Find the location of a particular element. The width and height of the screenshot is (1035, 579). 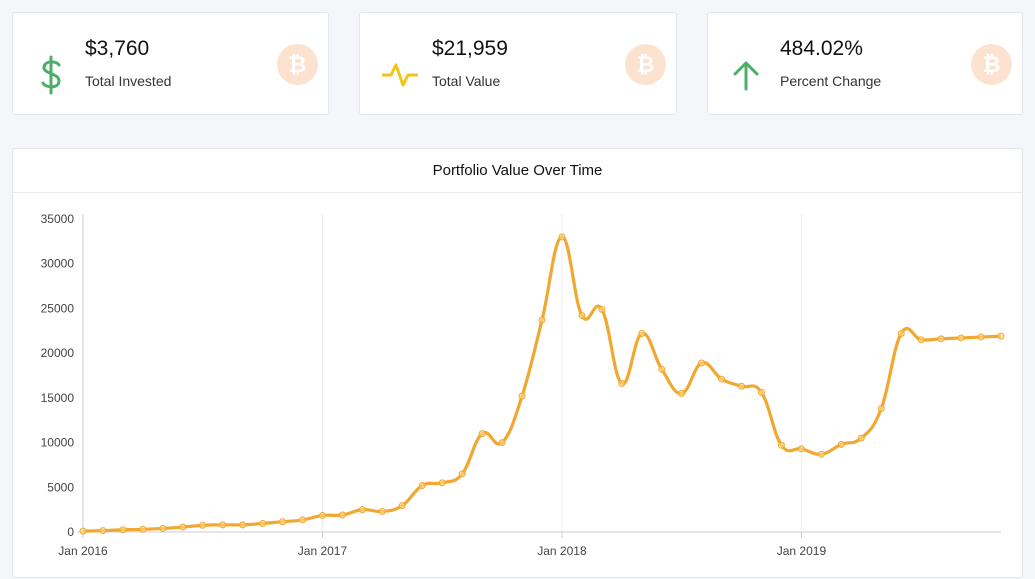

x-tick-label: Jan 2016 is located at coordinates (83, 551).